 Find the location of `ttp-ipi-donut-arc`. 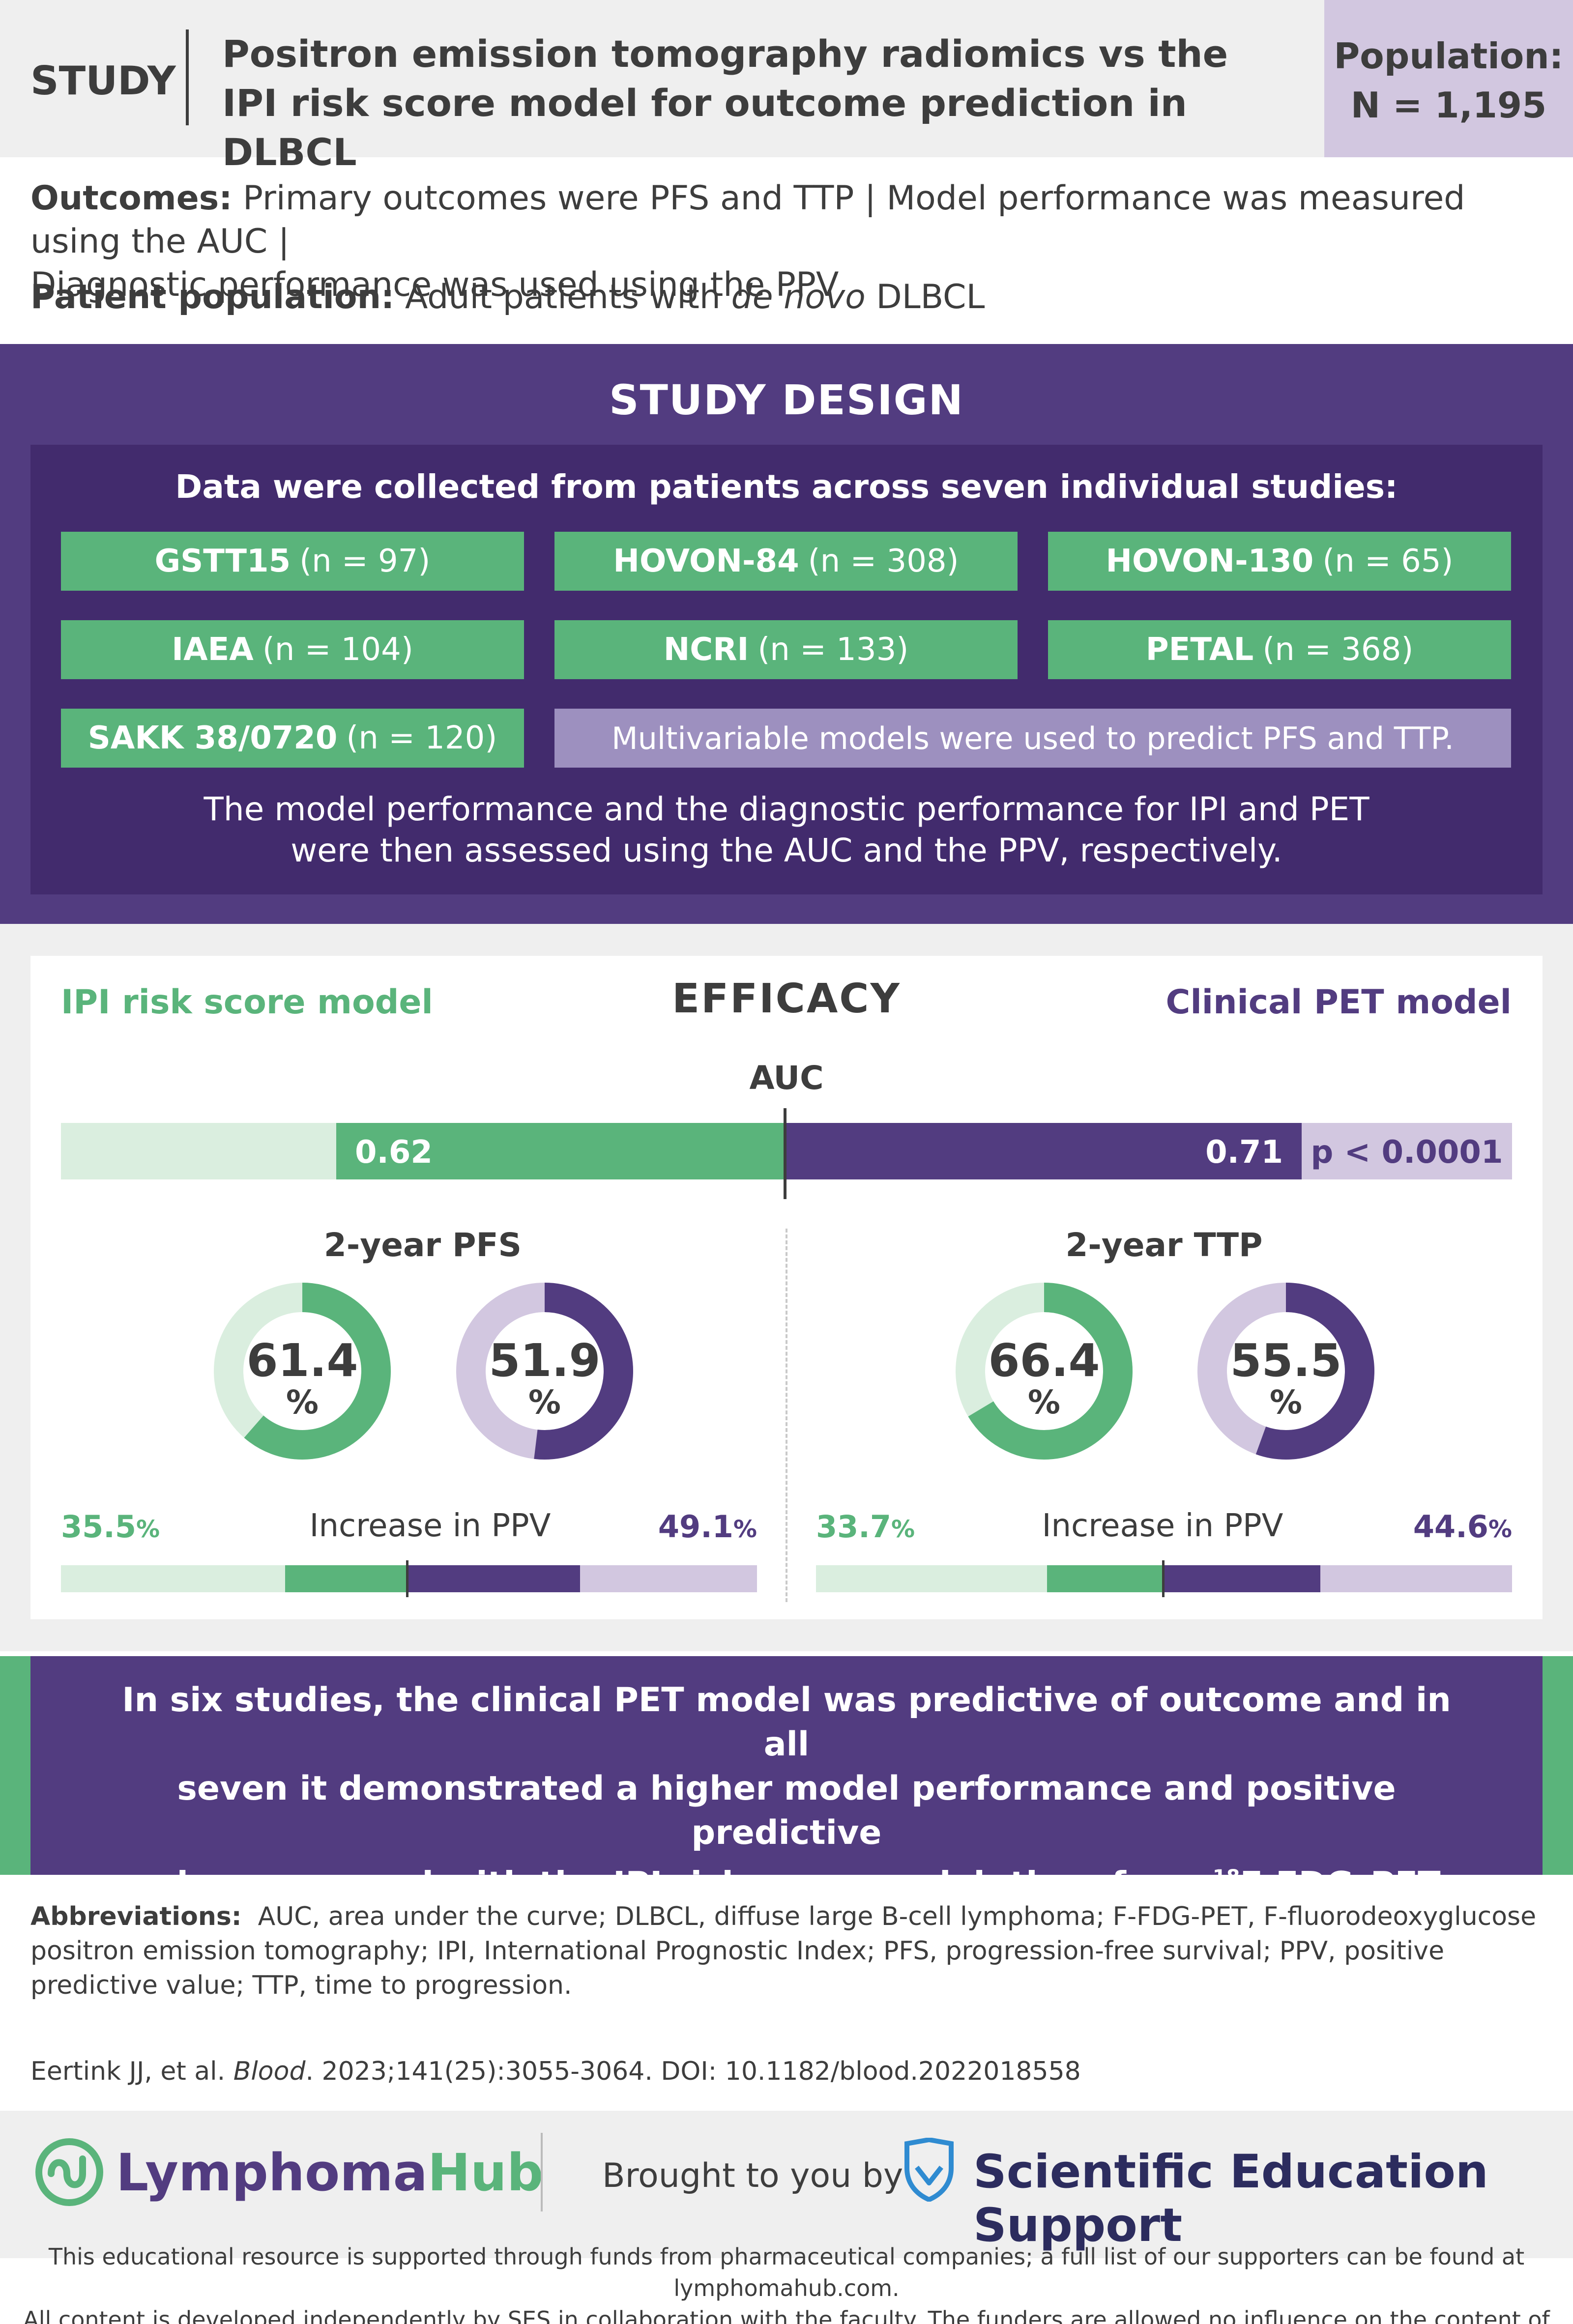

ttp-ipi-donut-arc is located at coordinates (1044, 1372).